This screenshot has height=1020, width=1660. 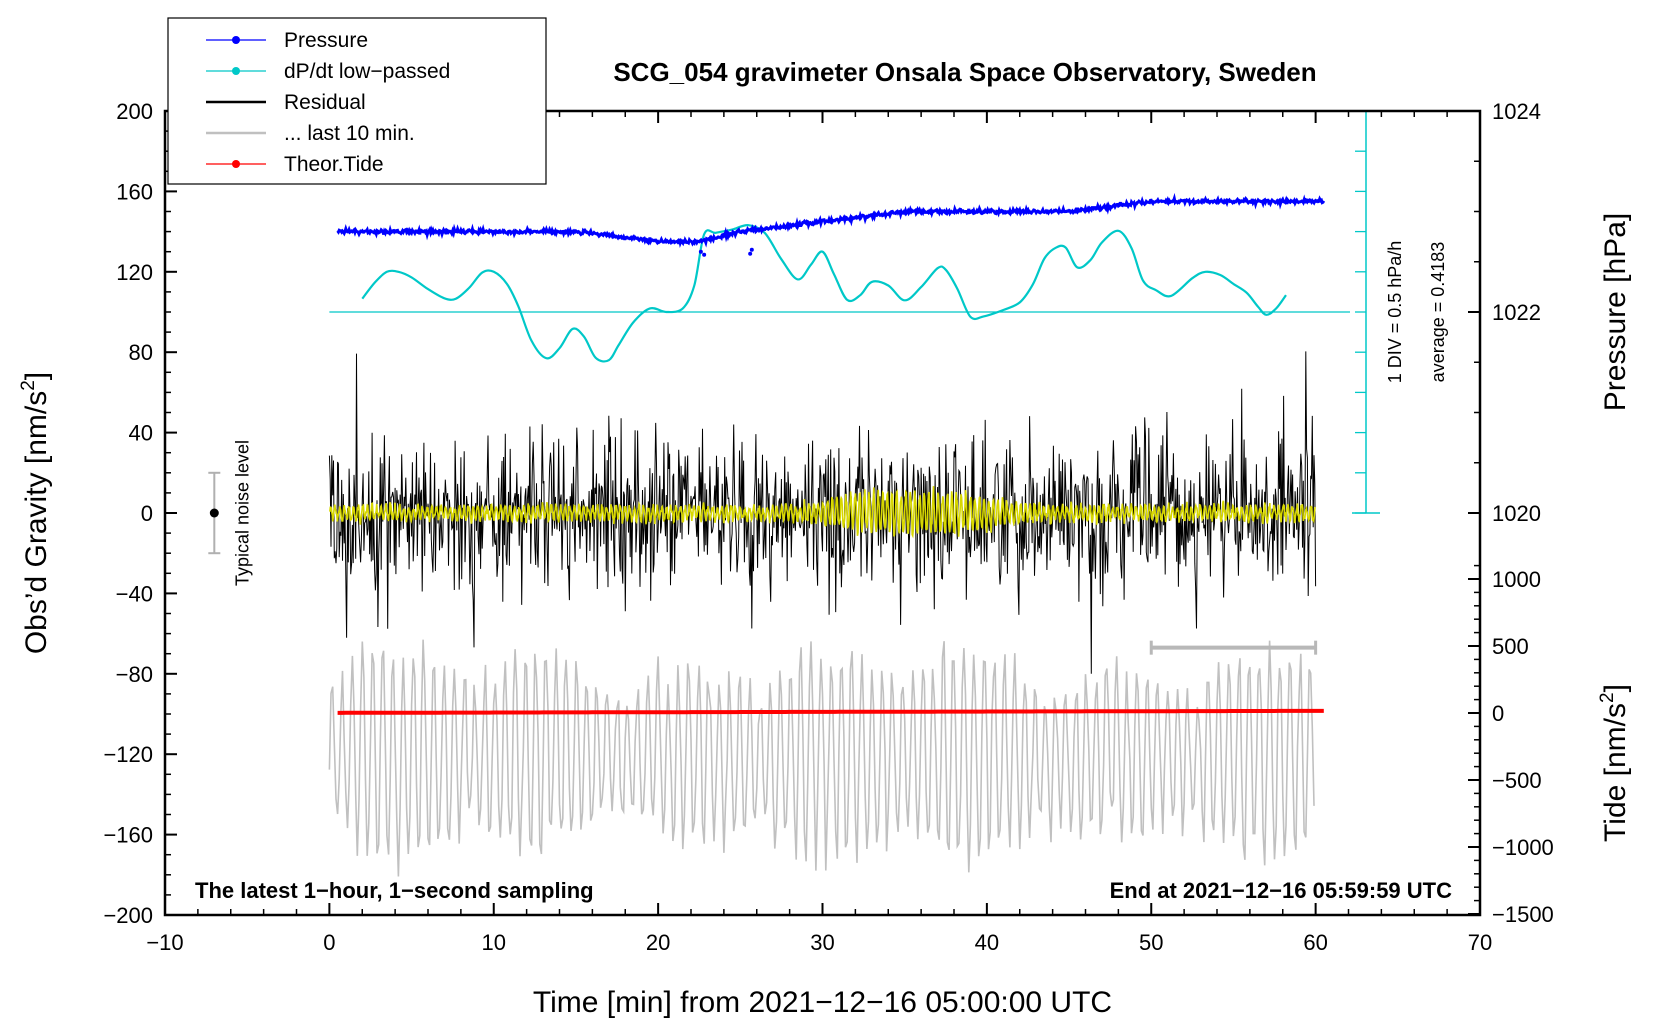 What do you see at coordinates (367, 71) in the screenshot?
I see `legend-label: dP/dt low−passed` at bounding box center [367, 71].